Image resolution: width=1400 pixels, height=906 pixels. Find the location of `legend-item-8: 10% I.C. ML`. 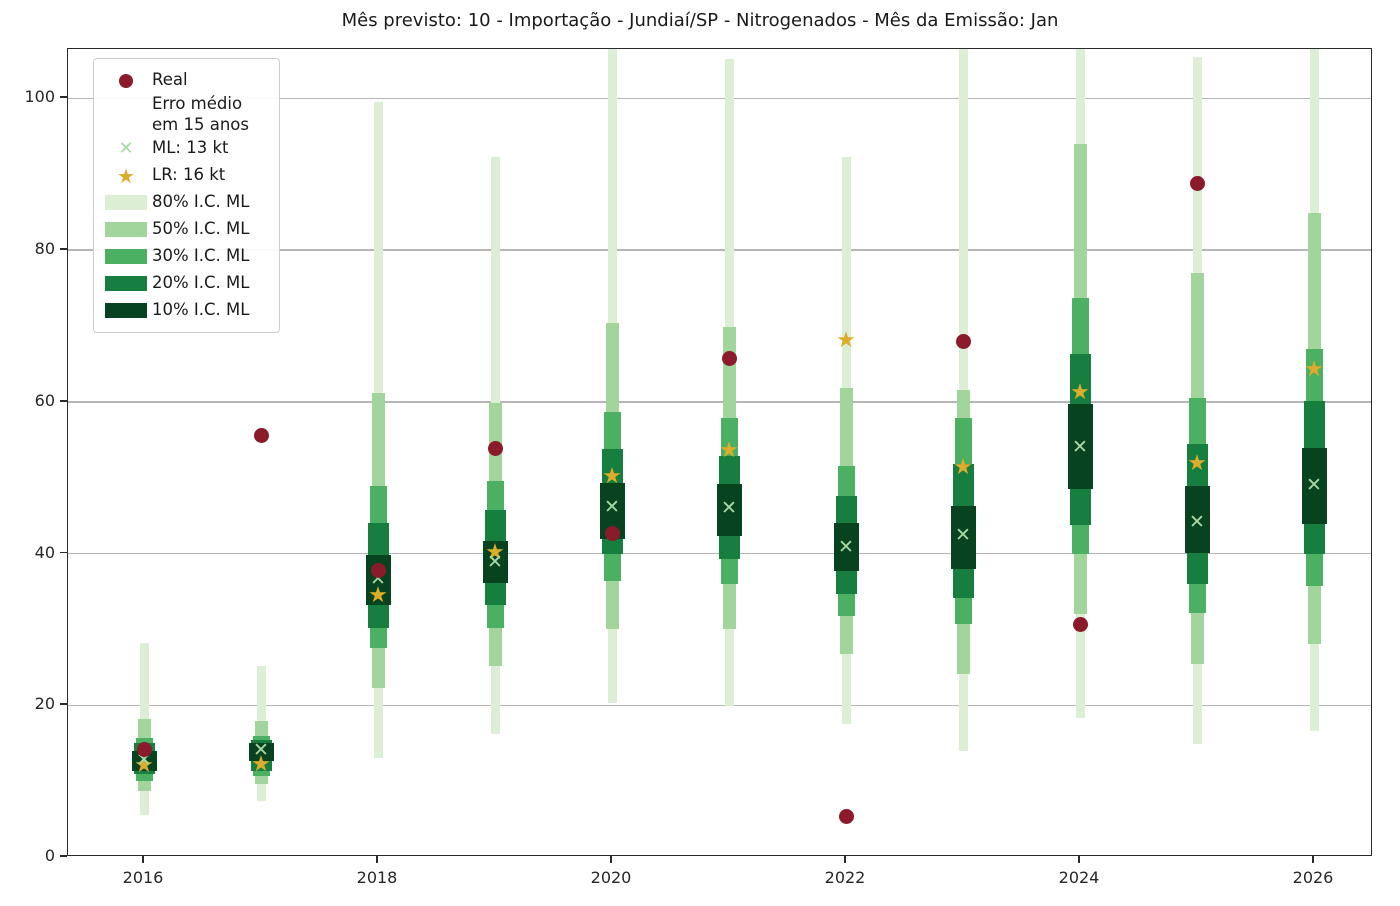

legend-item-8: 10% I.C. ML is located at coordinates (186, 310).